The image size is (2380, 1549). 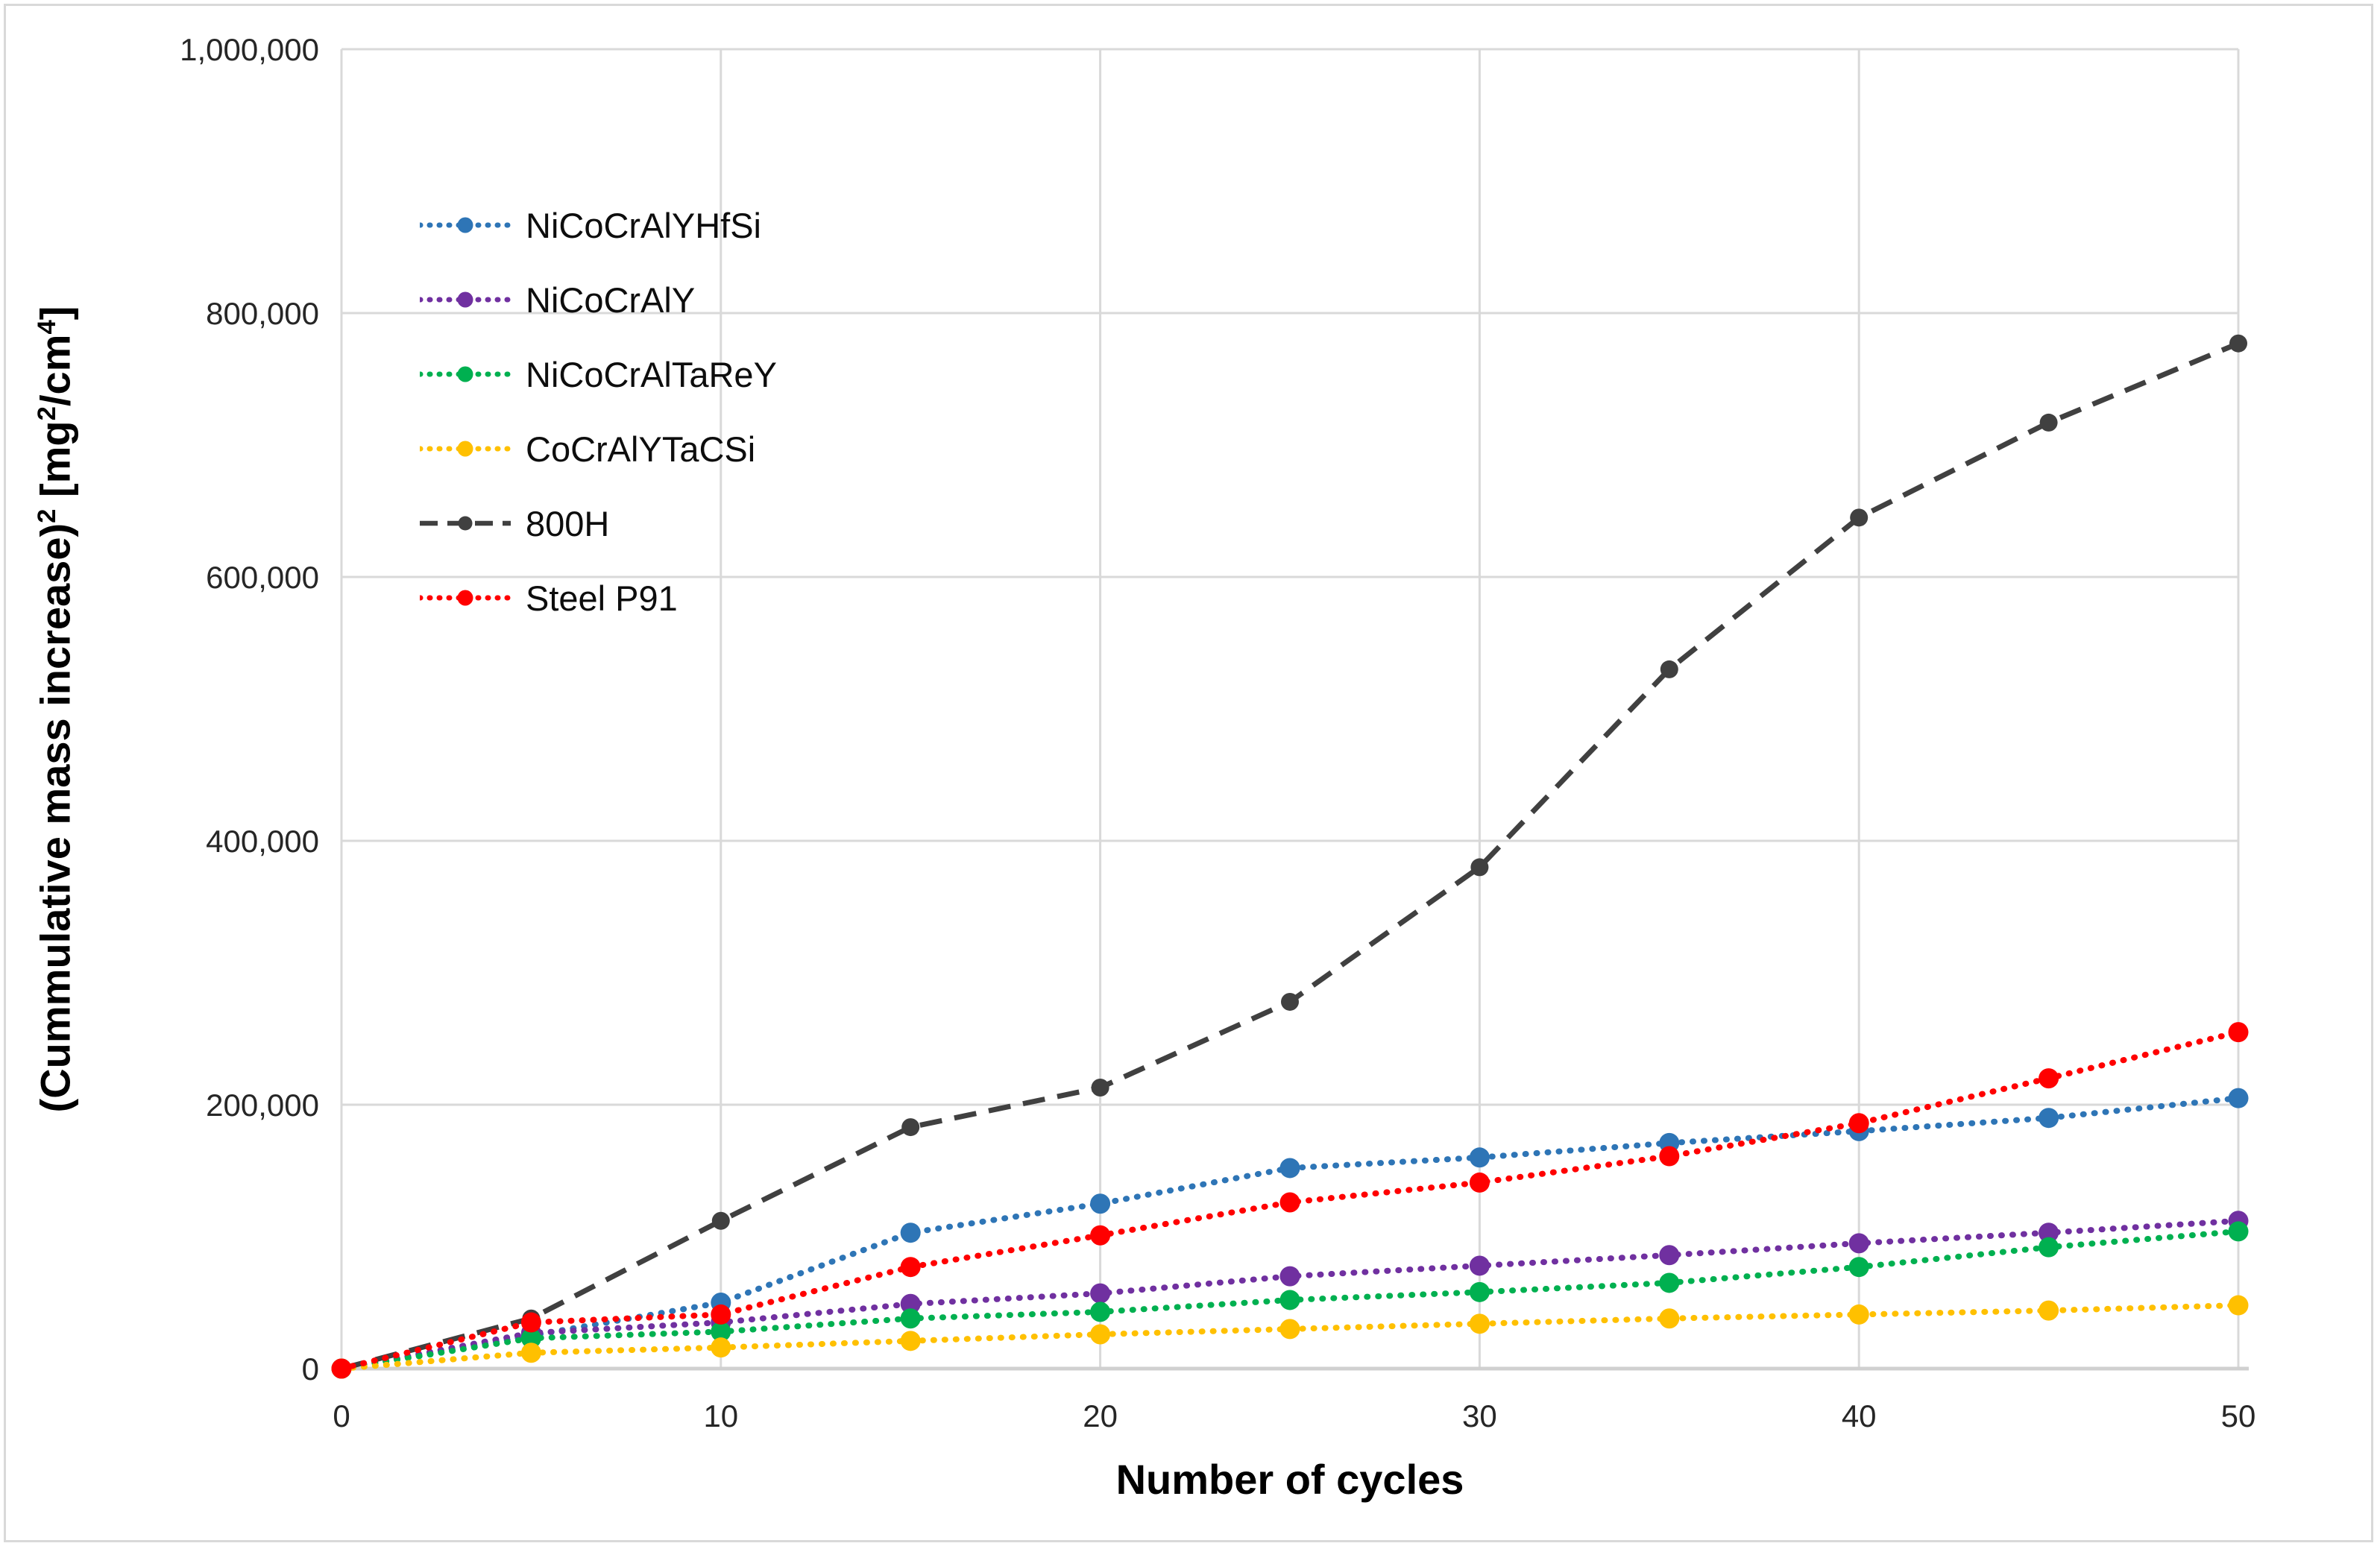 I want to click on x-axis-tick-labels: 0 10 20 30 40 50, so click(x=1294, y=1415).